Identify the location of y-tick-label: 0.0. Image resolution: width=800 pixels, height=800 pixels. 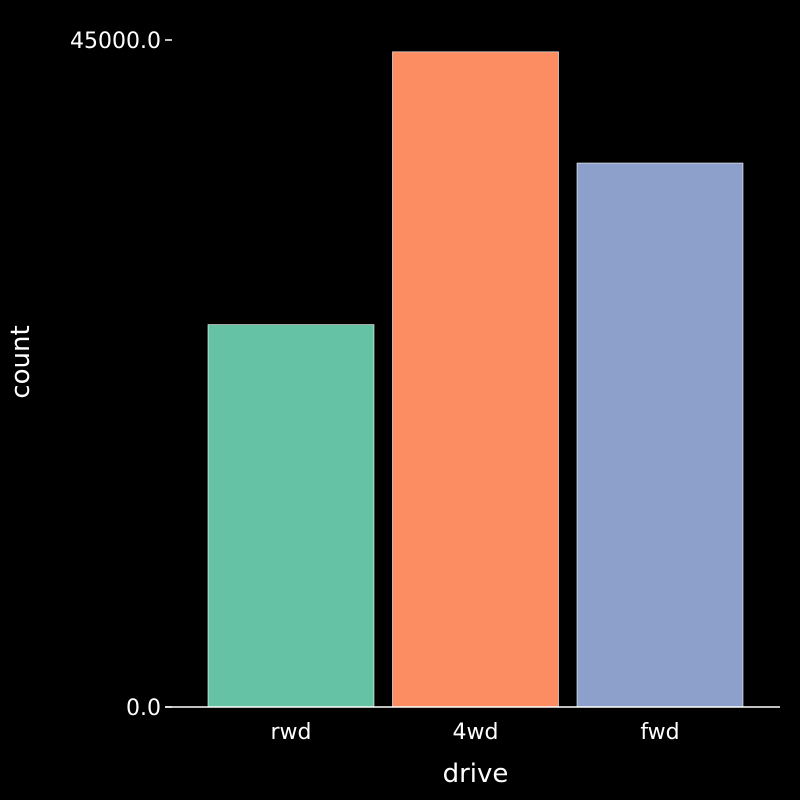
(143, 708).